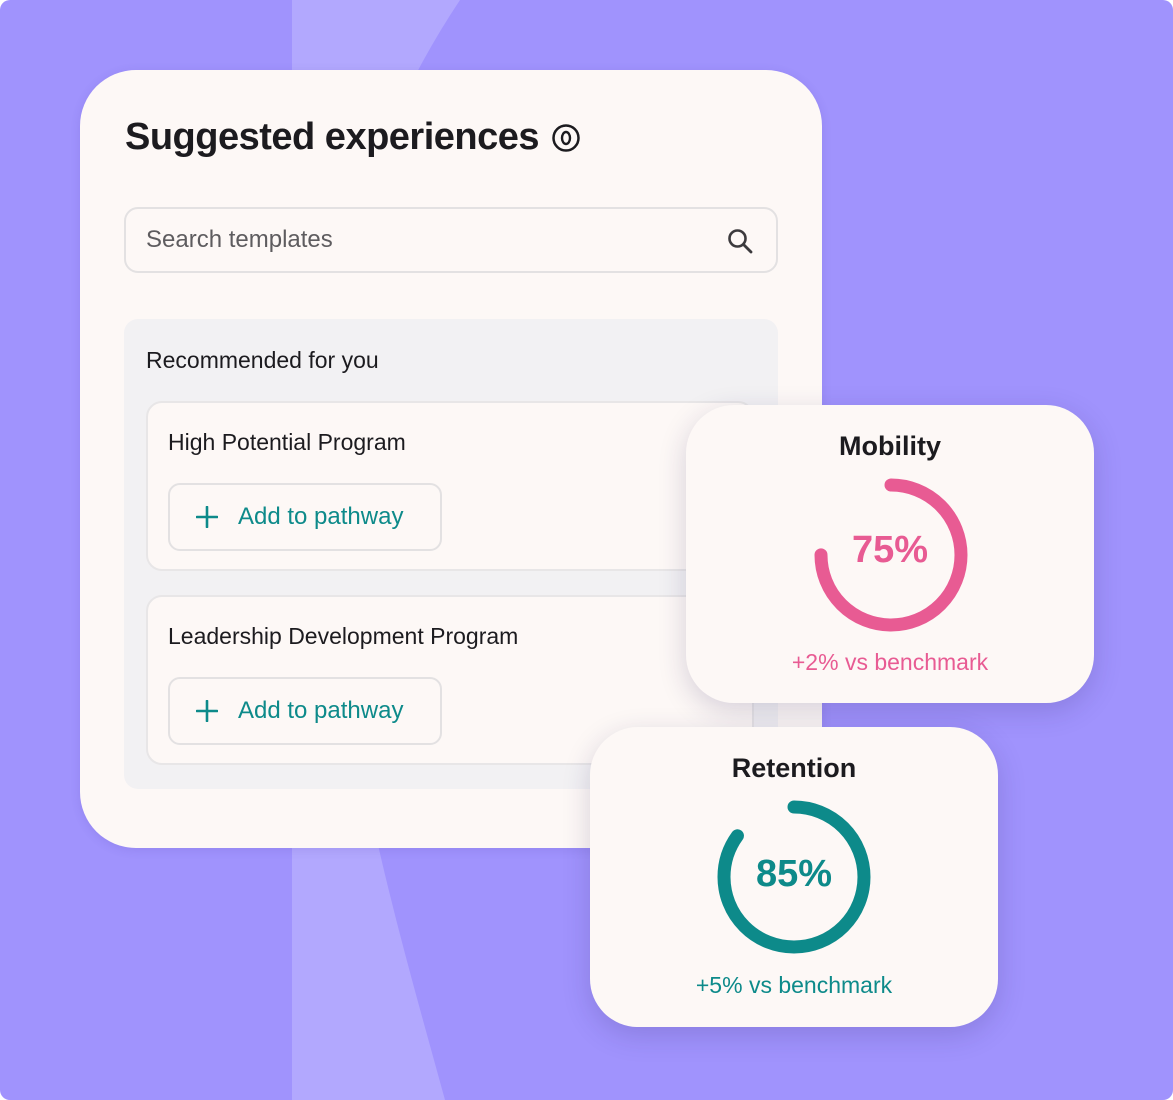 The width and height of the screenshot is (1173, 1100). Describe the element at coordinates (890, 662) in the screenshot. I see `stat-benchmark: +2% vs benchmark` at that location.